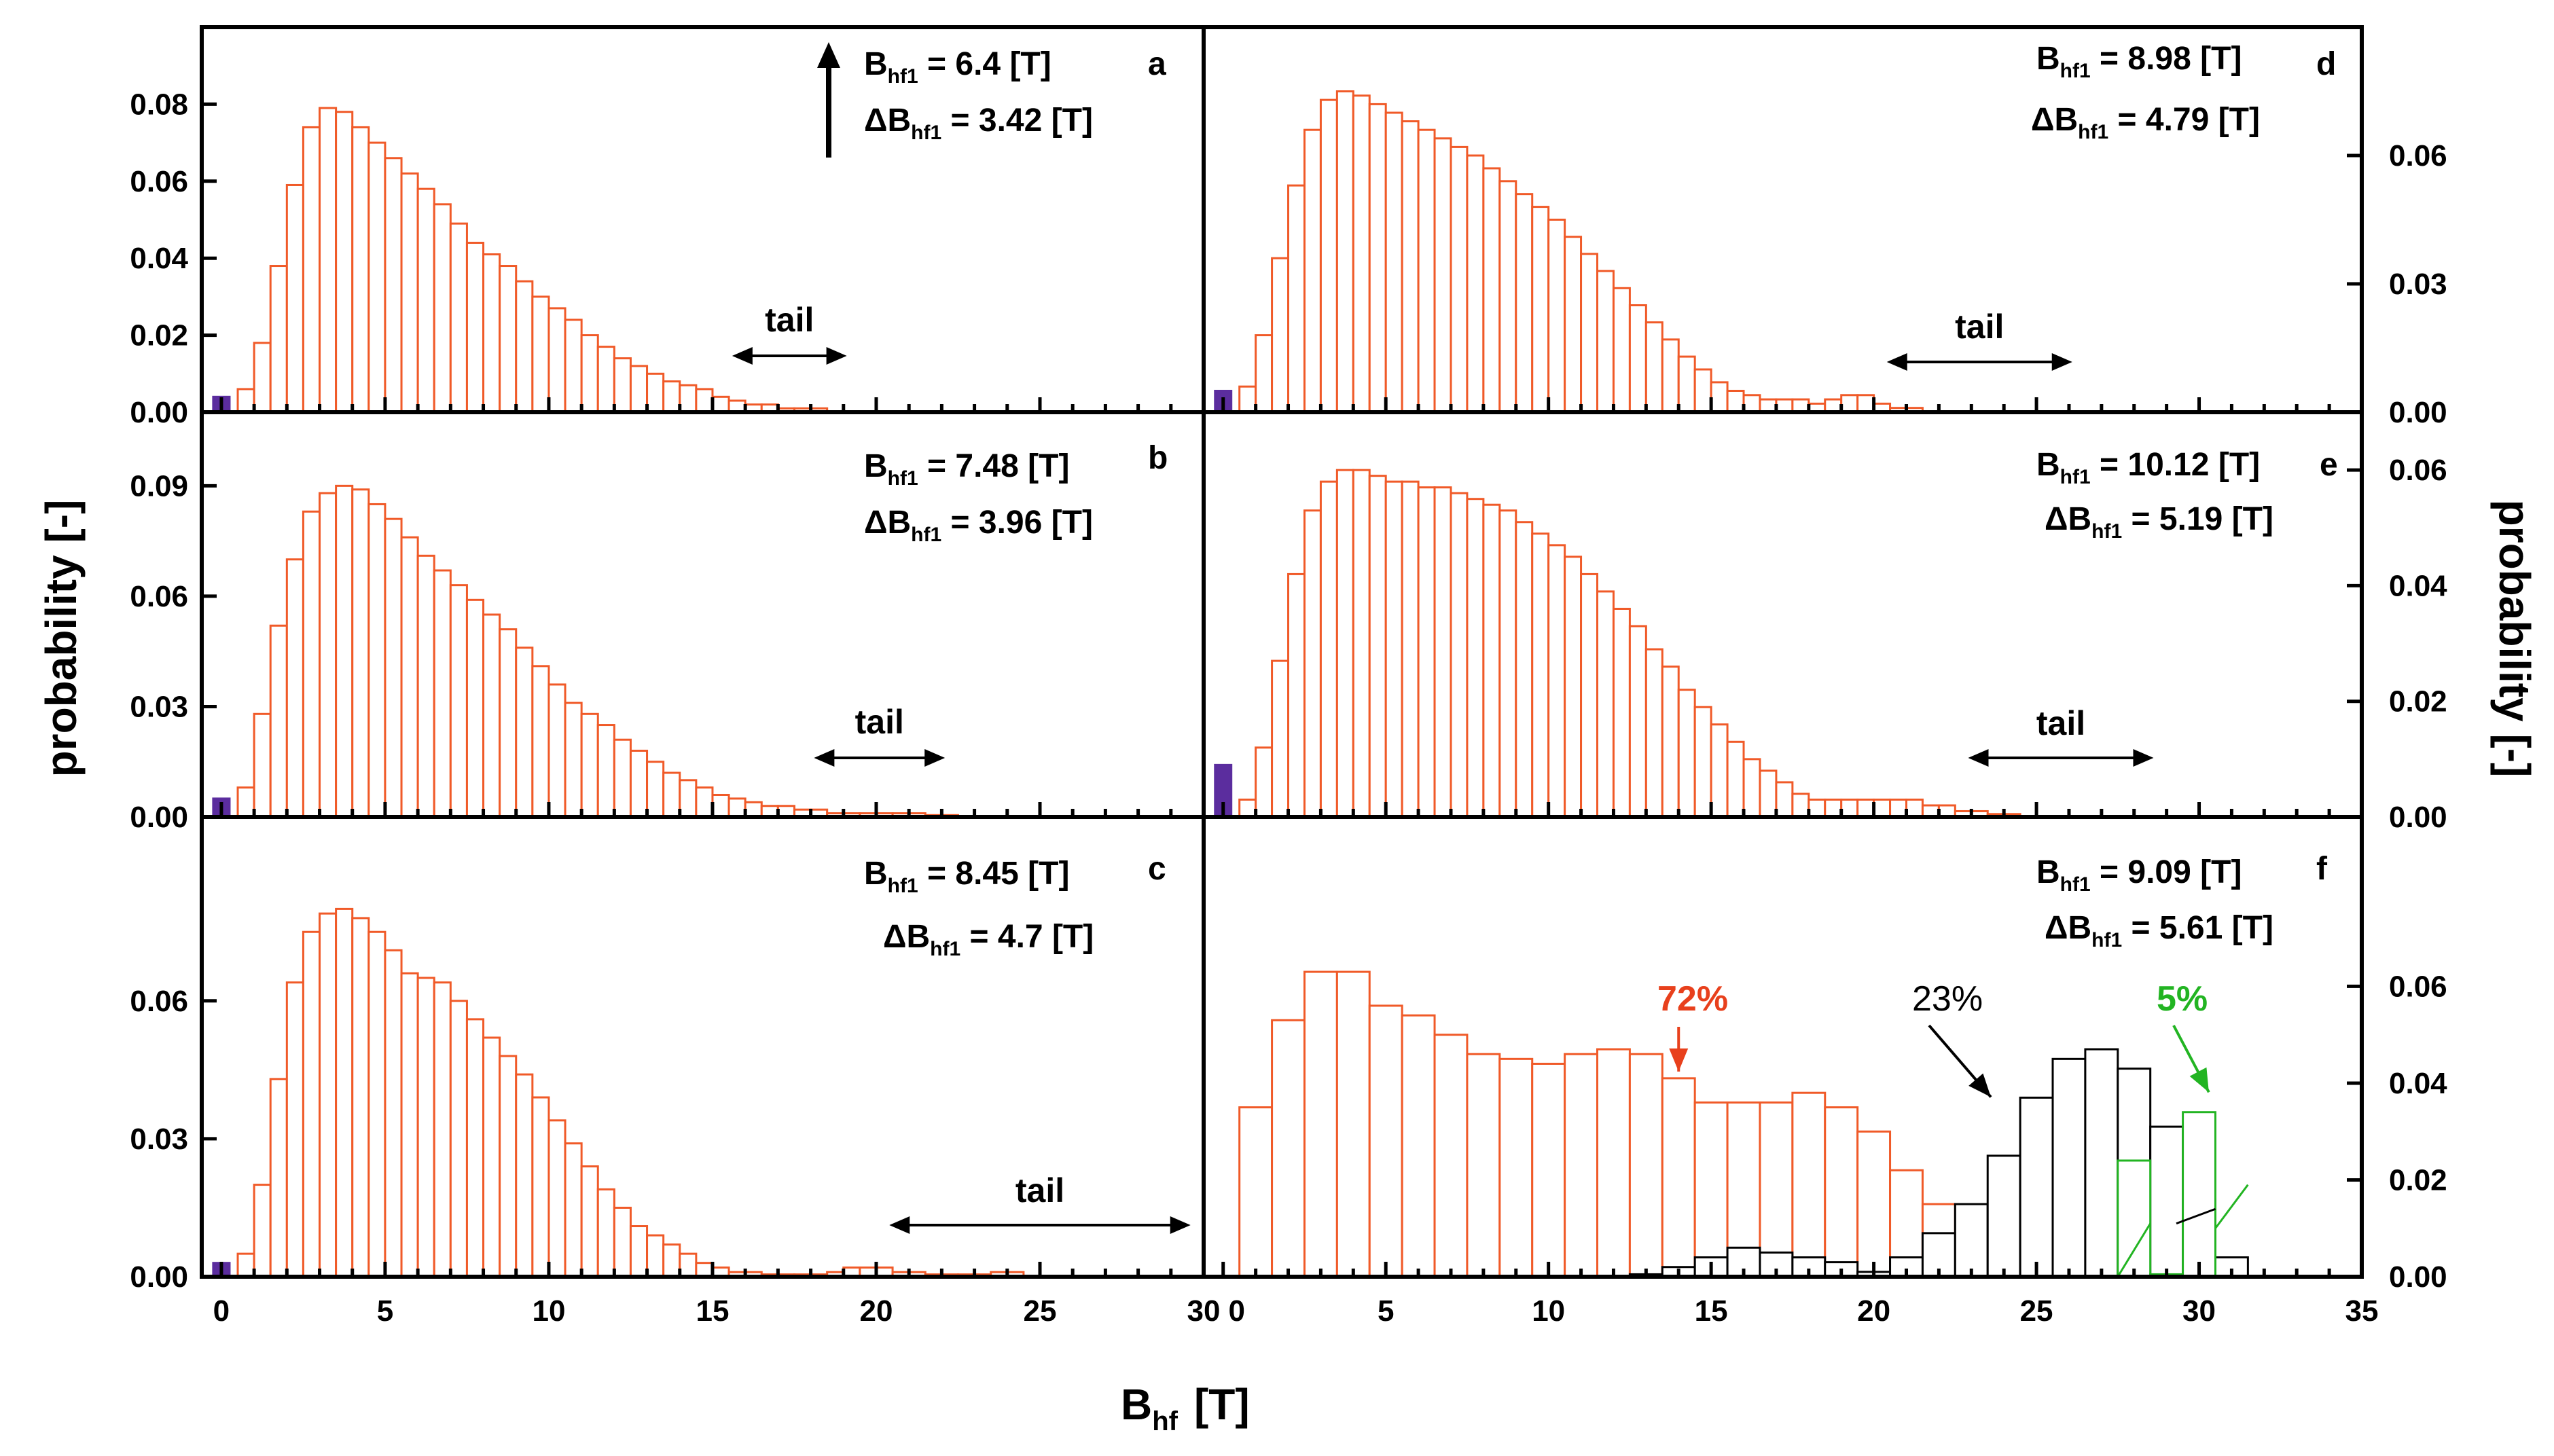 The height and width of the screenshot is (1456, 2554). I want to click on tail-arrow-left-icon-a, so click(743, 356).